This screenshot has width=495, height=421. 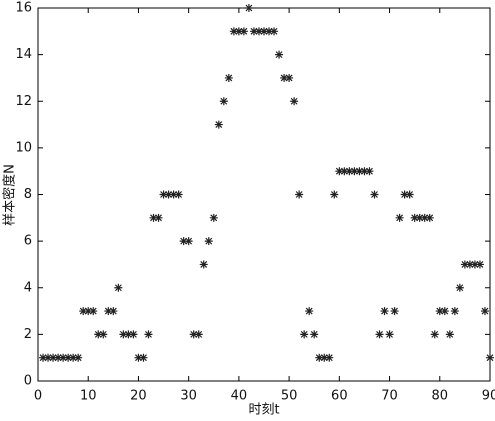 What do you see at coordinates (28, 334) in the screenshot?
I see `y-tick-label: 2` at bounding box center [28, 334].